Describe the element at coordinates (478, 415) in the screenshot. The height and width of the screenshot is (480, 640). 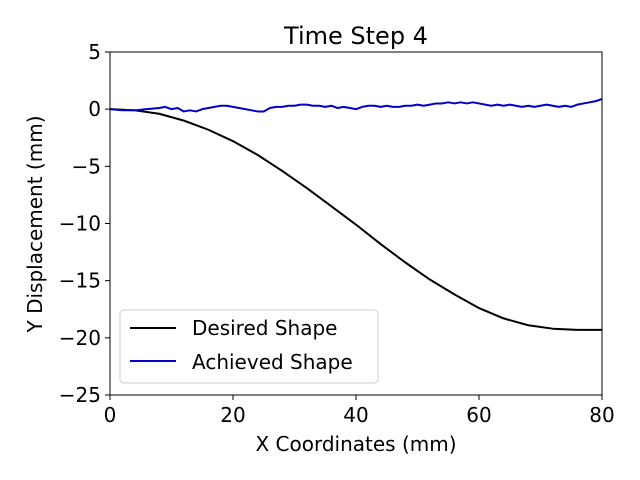
I see `x-tick-label: 60` at that location.